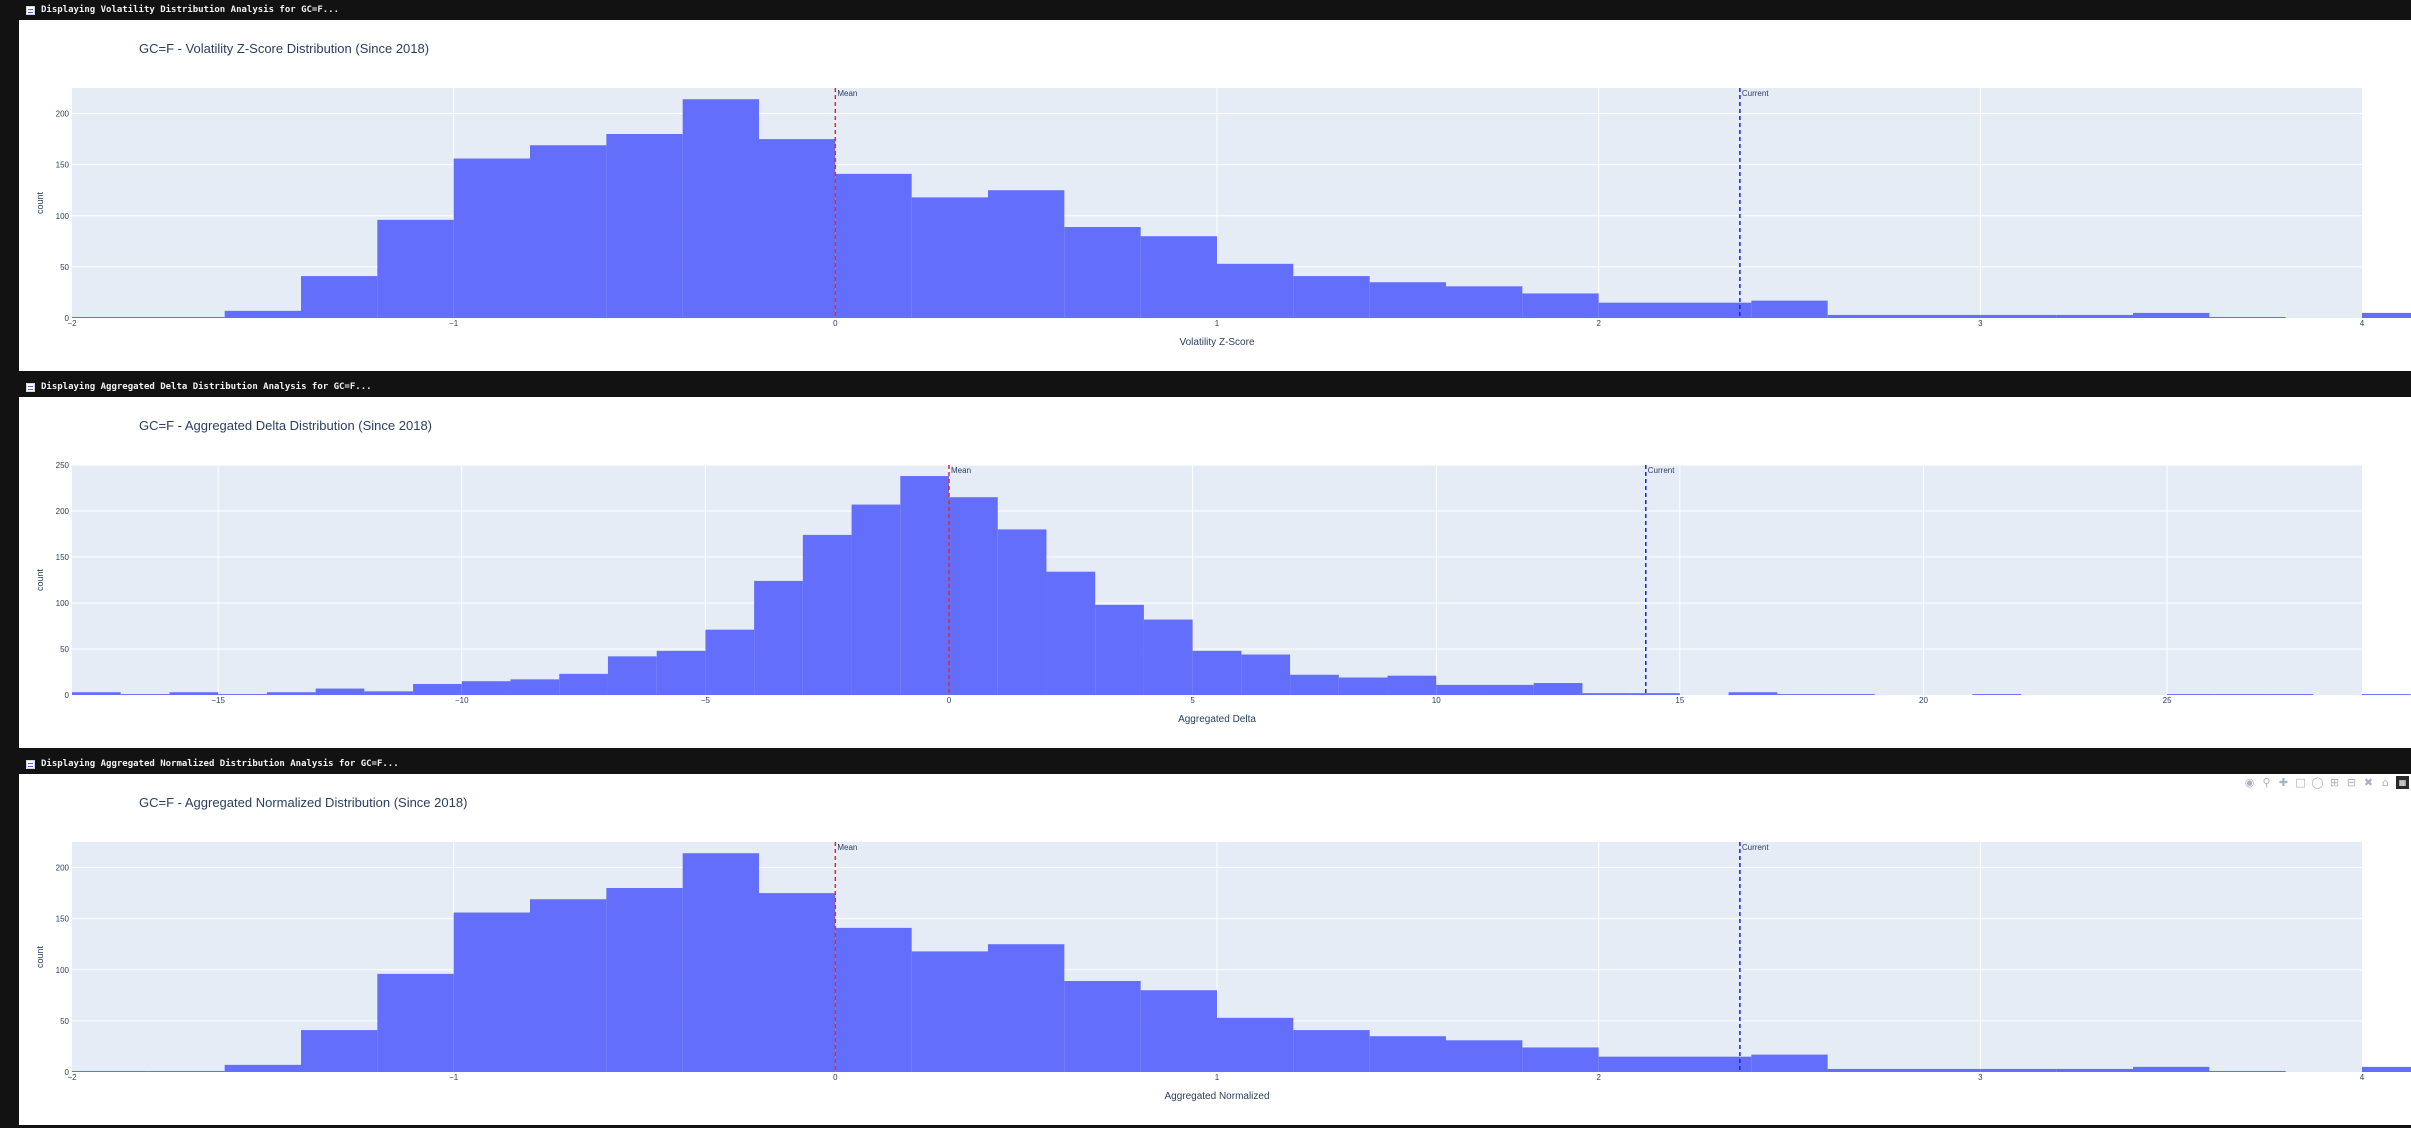 This screenshot has height=1128, width=2411. What do you see at coordinates (835, 323) in the screenshot?
I see `x-tick-label: 0` at bounding box center [835, 323].